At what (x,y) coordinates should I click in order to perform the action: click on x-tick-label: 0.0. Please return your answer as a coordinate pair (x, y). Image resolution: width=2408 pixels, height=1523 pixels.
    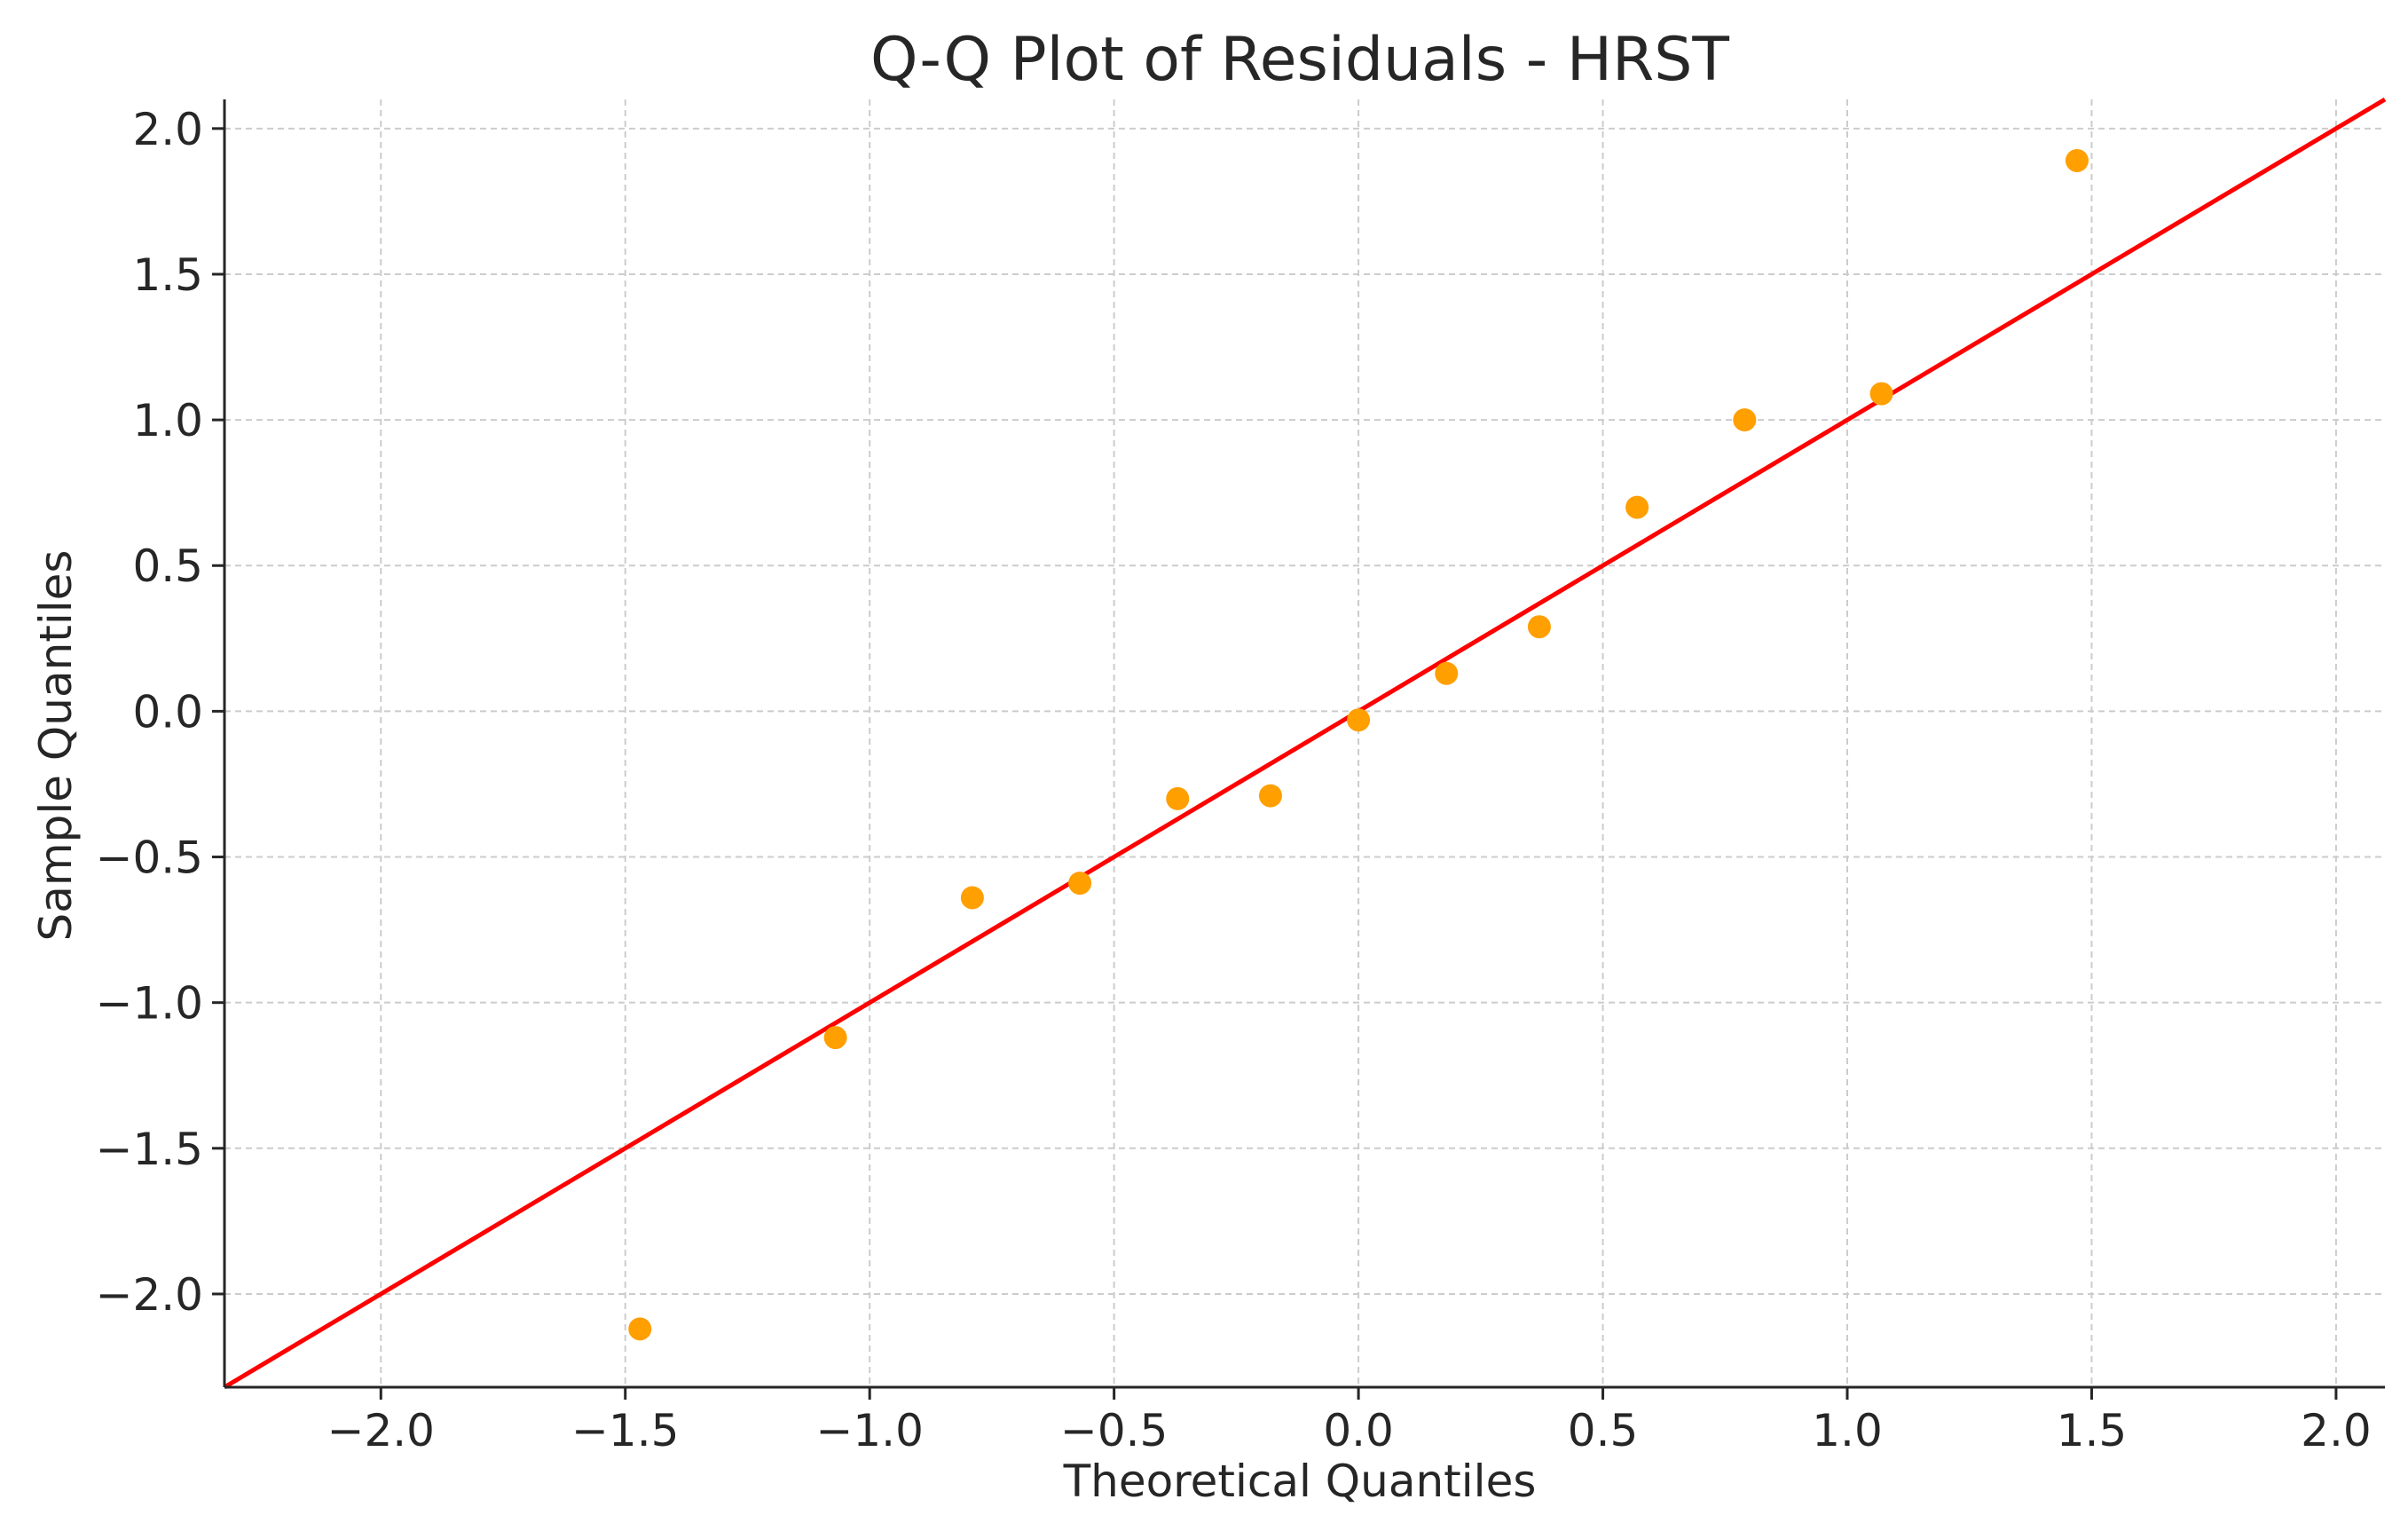
    Looking at the image, I should click on (1358, 1430).